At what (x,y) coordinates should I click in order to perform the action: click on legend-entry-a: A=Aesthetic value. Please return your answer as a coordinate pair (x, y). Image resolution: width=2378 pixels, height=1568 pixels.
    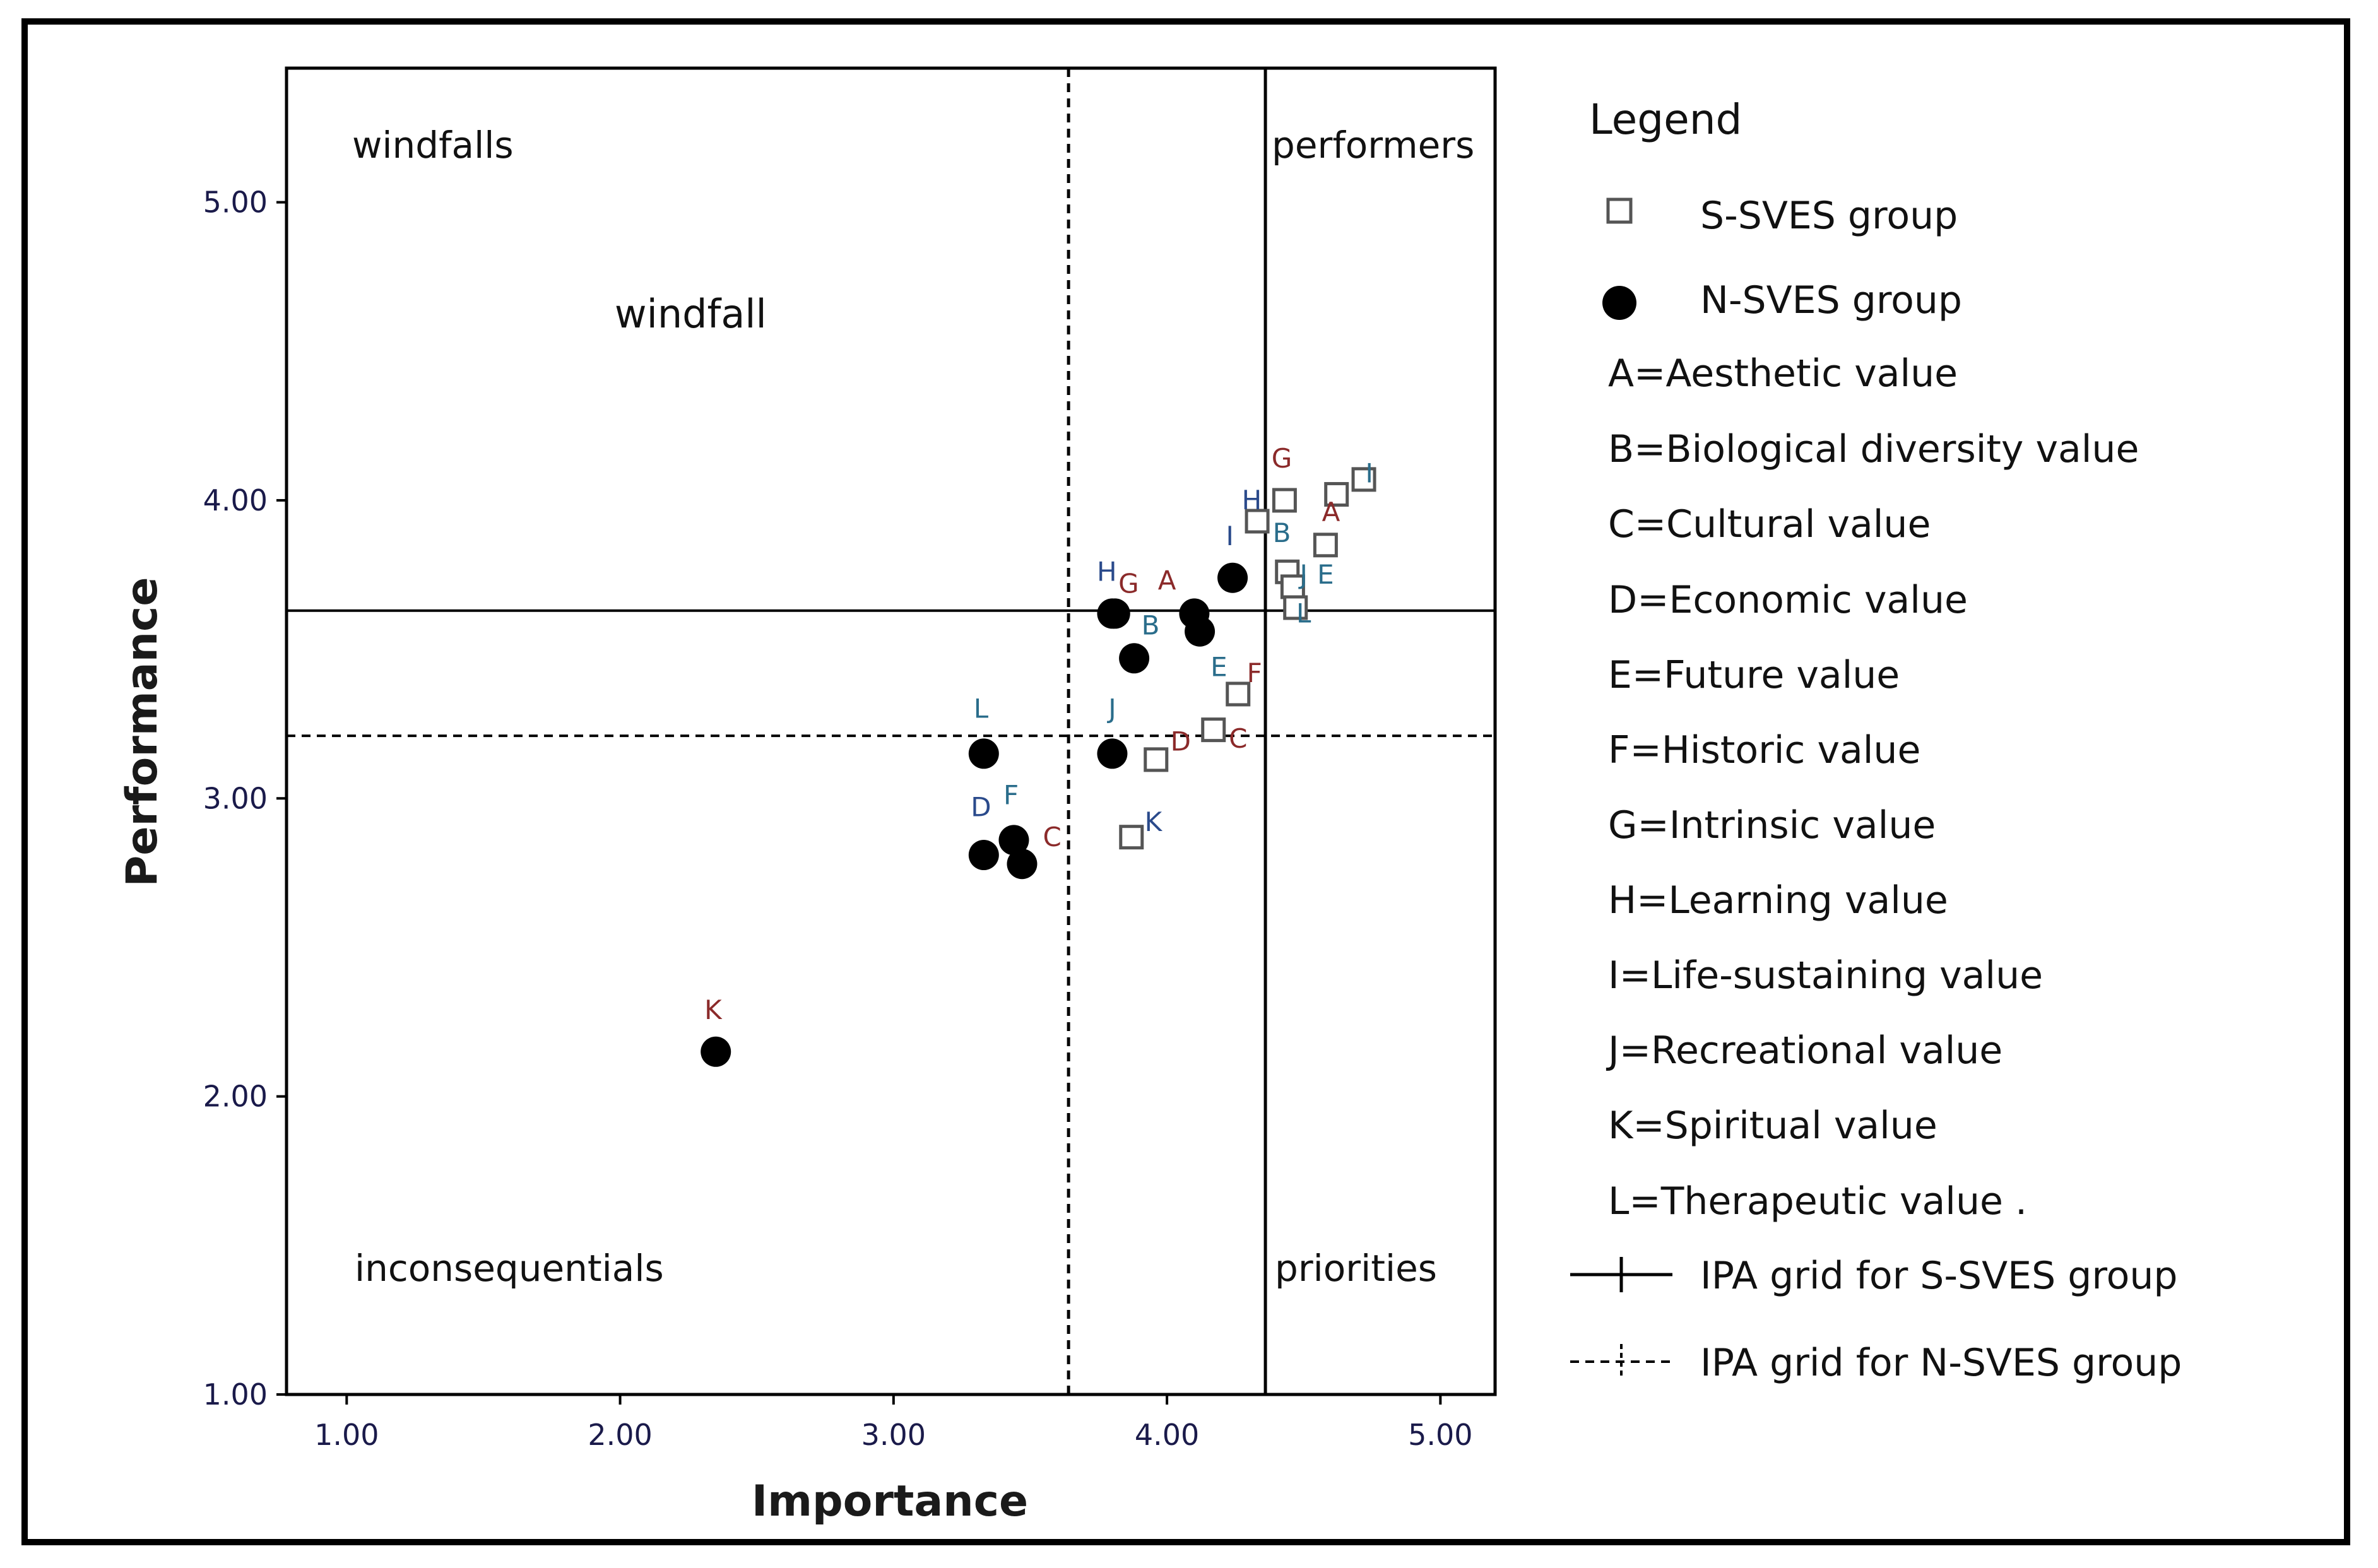
    Looking at the image, I should click on (1783, 373).